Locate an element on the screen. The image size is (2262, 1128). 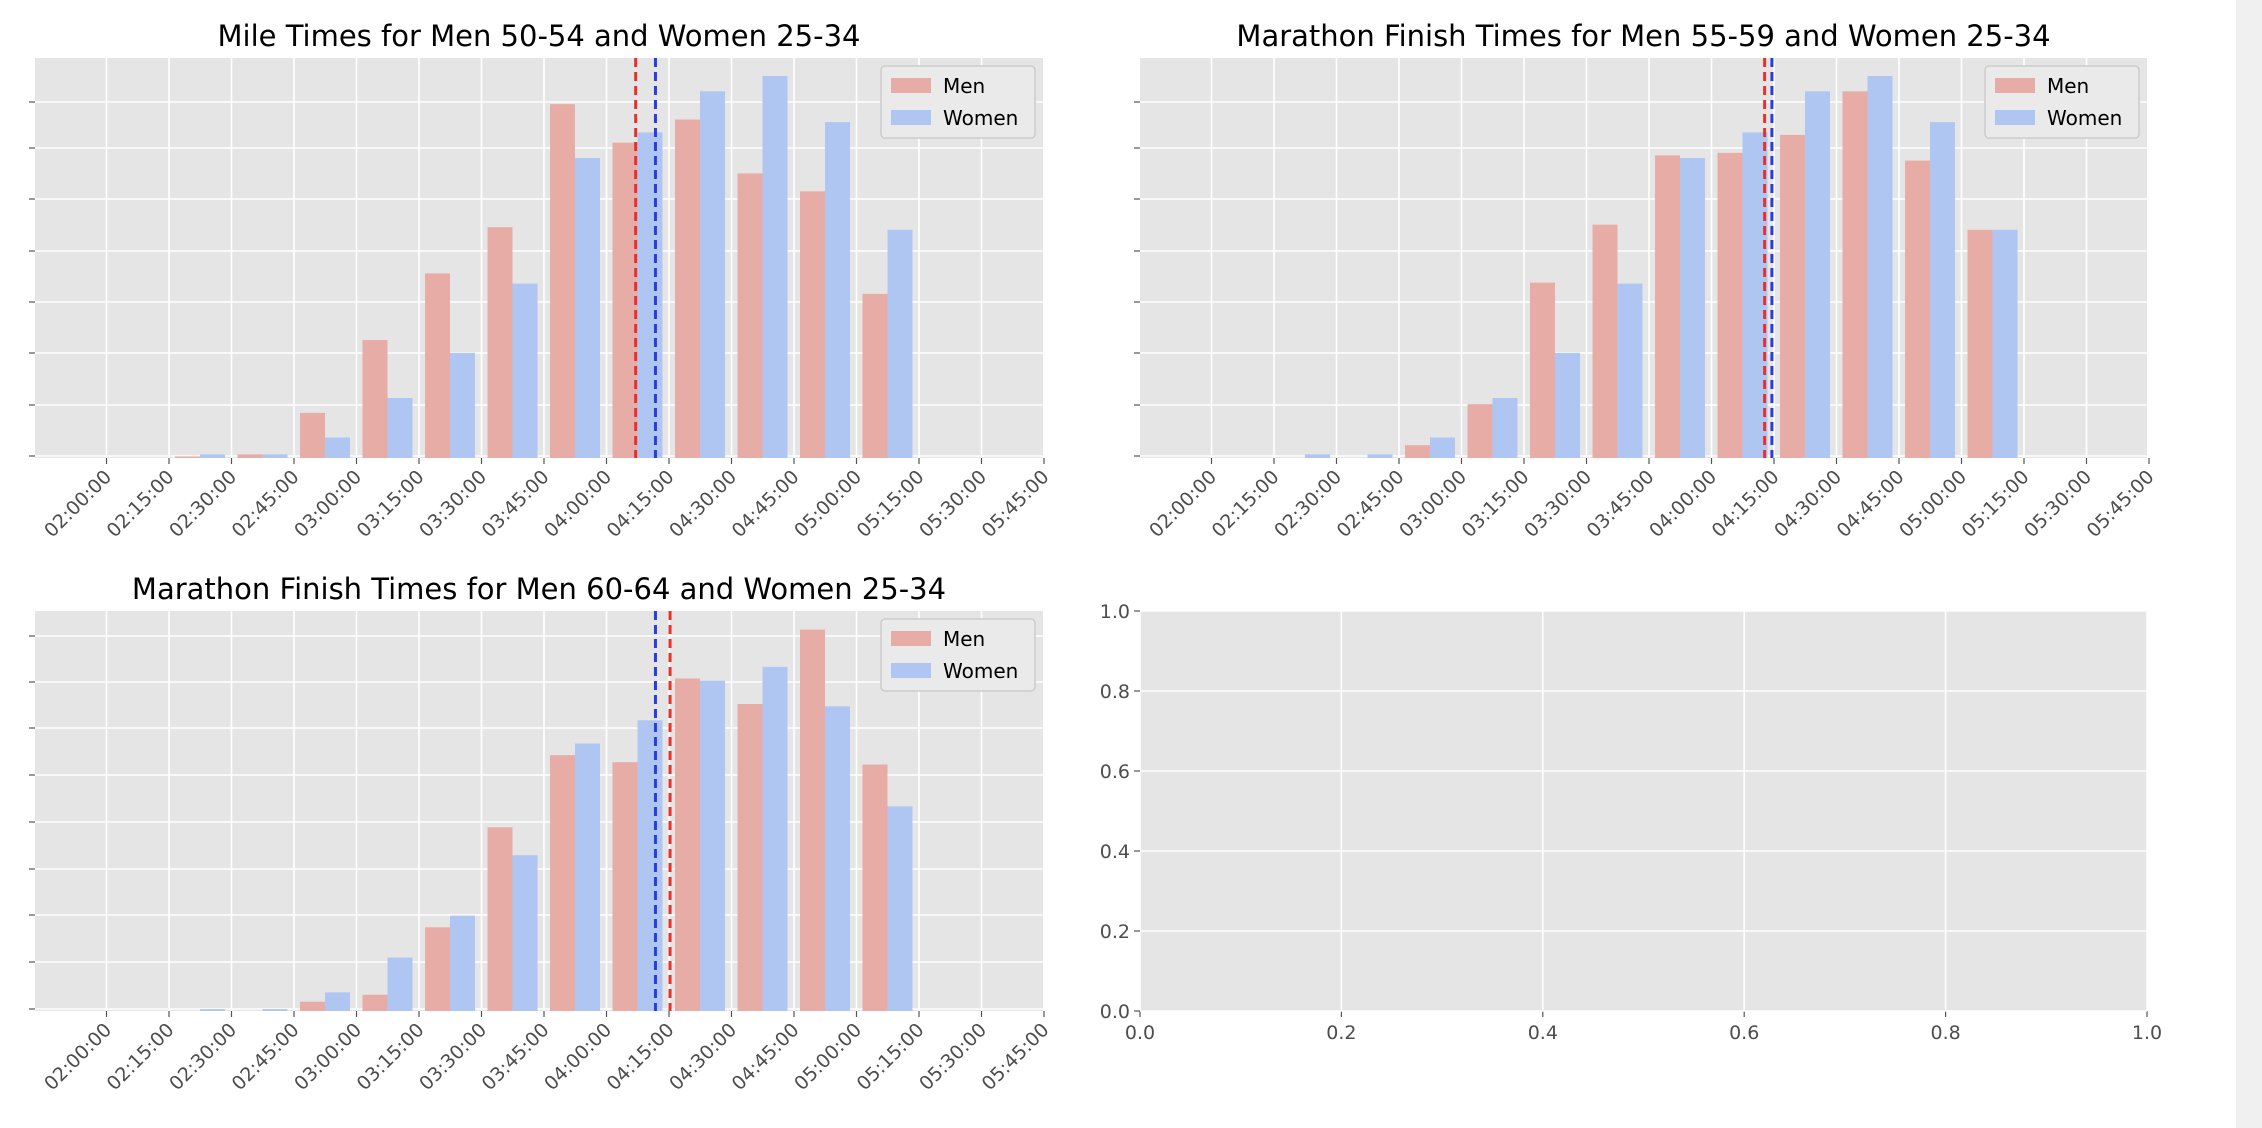
x-tick-label: 02:00:00 is located at coordinates (78, 504).